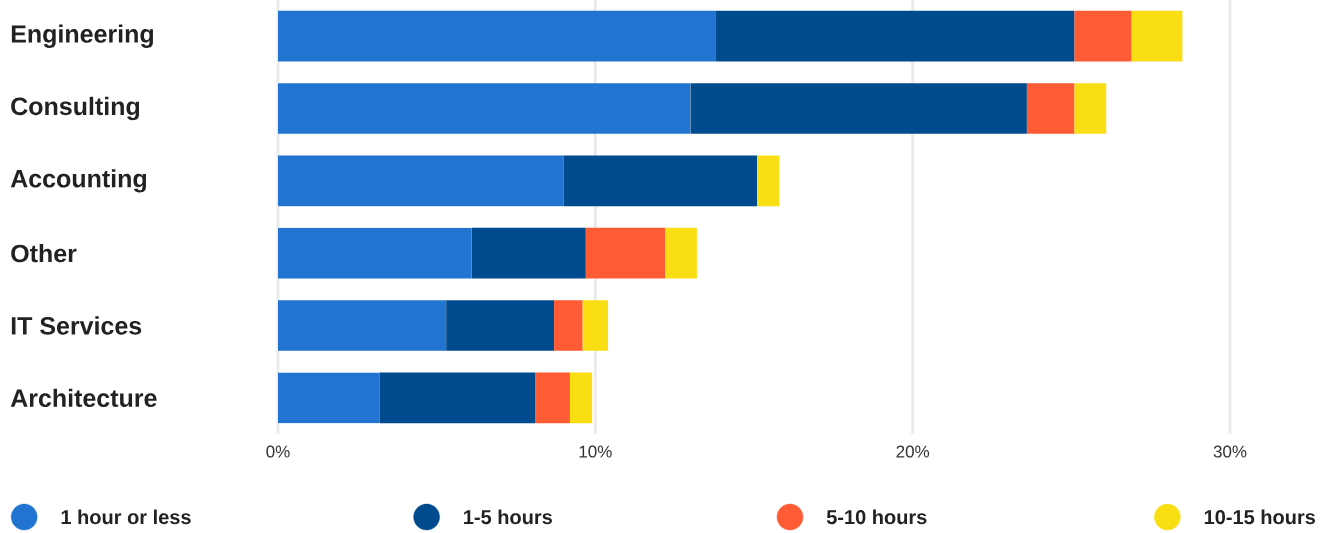  Describe the element at coordinates (83, 398) in the screenshot. I see `y-tick-label: Architecture` at that location.